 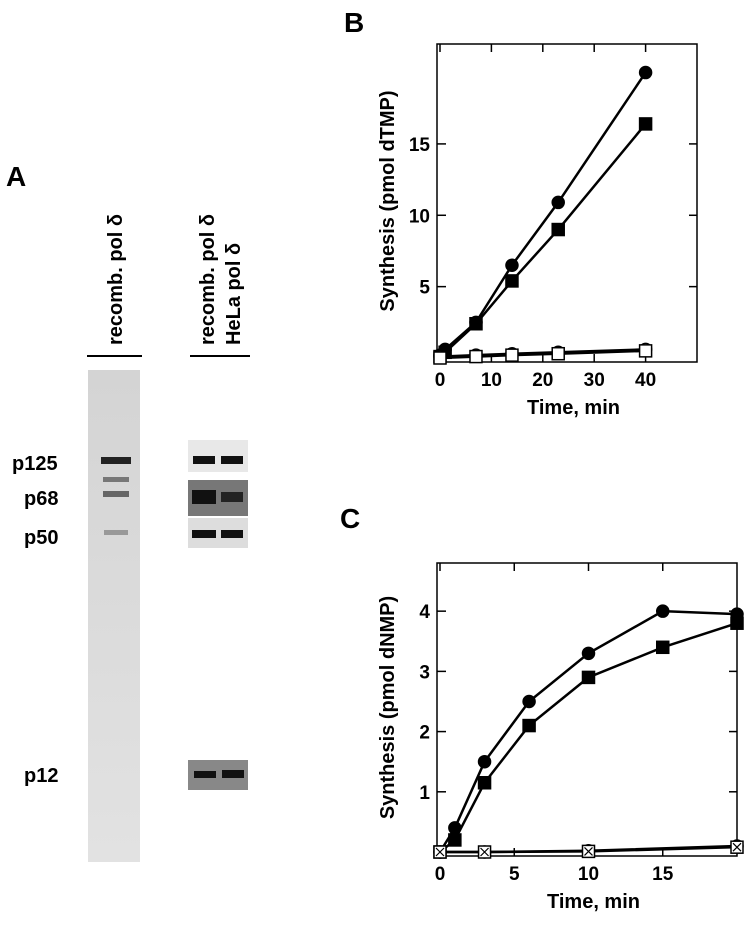 What do you see at coordinates (594, 380) in the screenshot?
I see `x-tick-label: 30` at bounding box center [594, 380].